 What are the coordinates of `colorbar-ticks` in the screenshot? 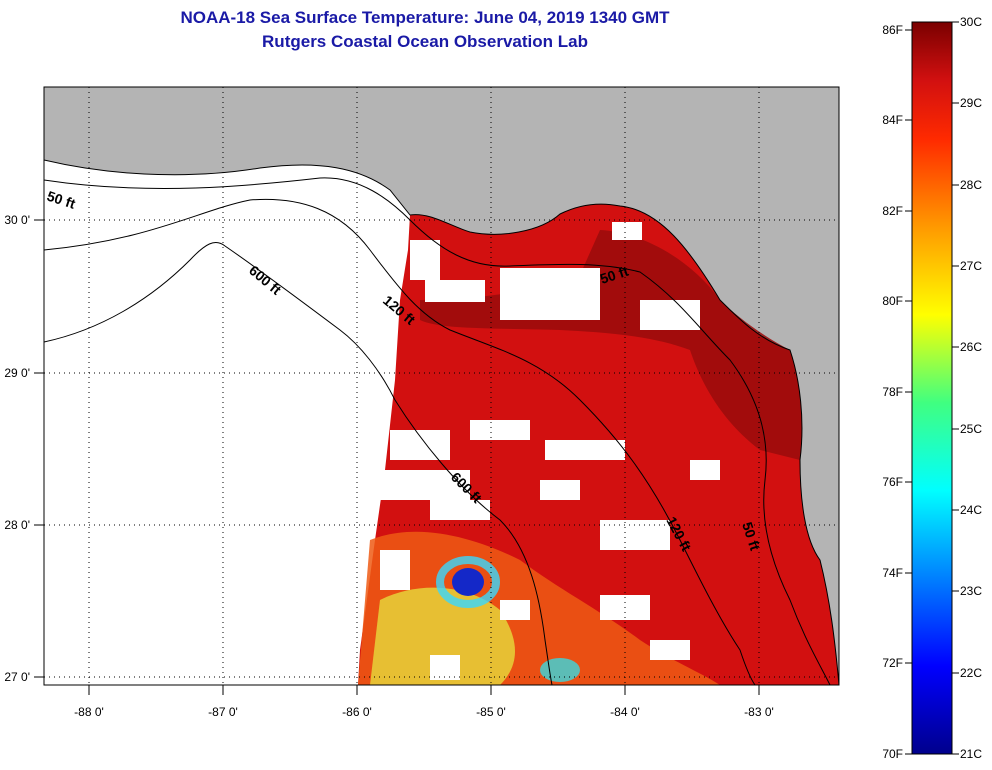 It's located at (932, 388).